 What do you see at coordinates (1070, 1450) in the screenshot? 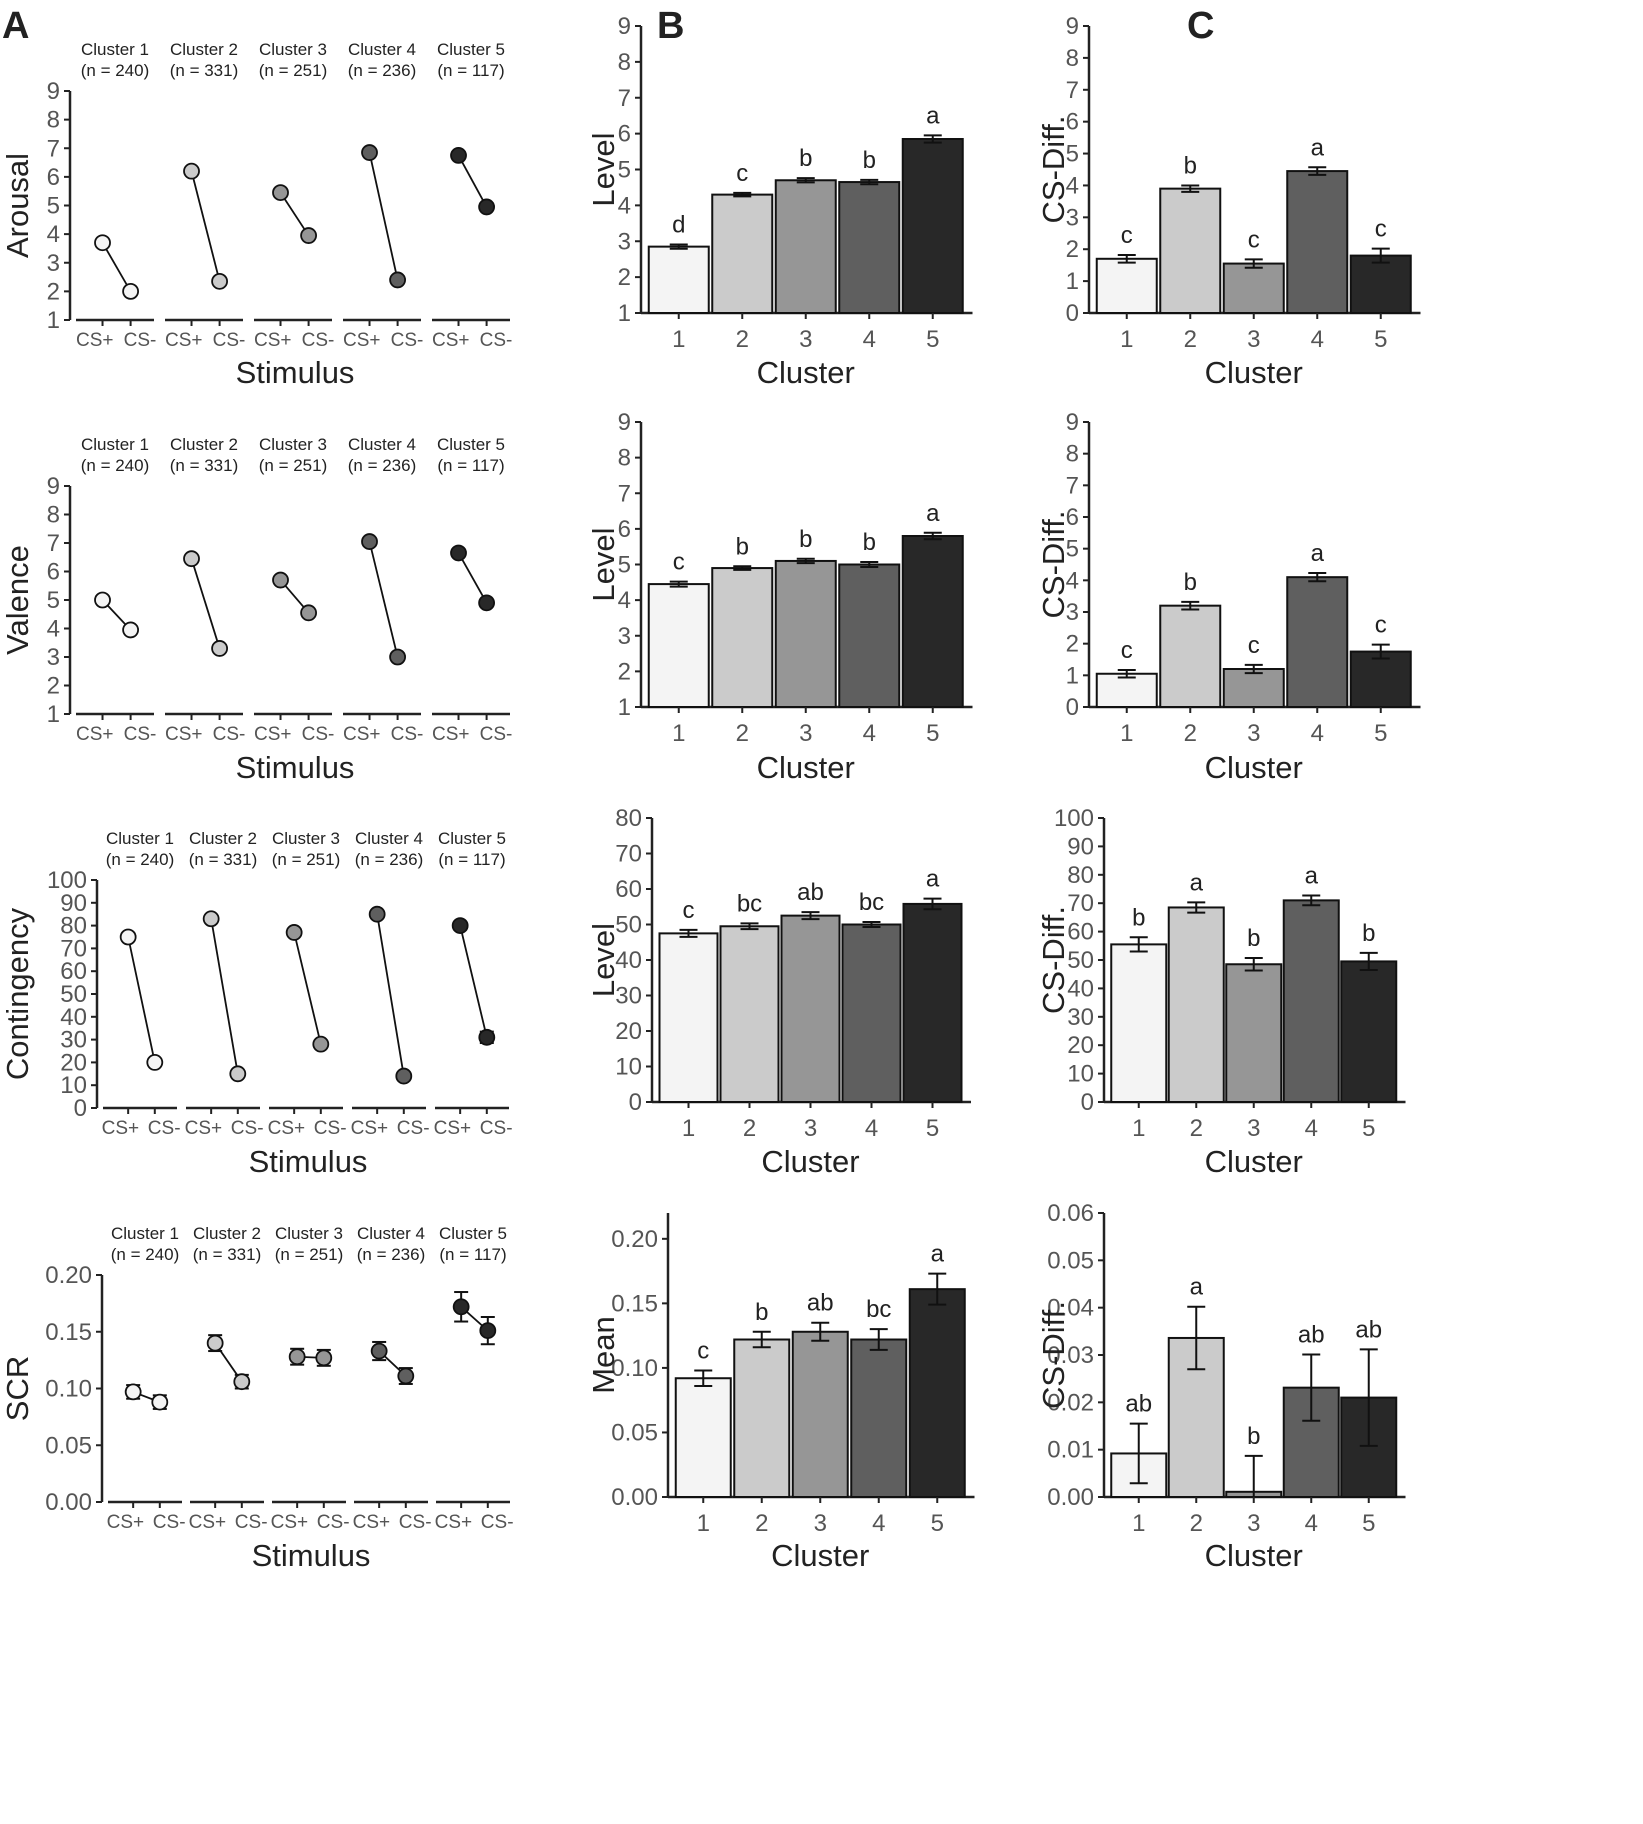
I see `y-tick-label: 0.01` at bounding box center [1070, 1450].